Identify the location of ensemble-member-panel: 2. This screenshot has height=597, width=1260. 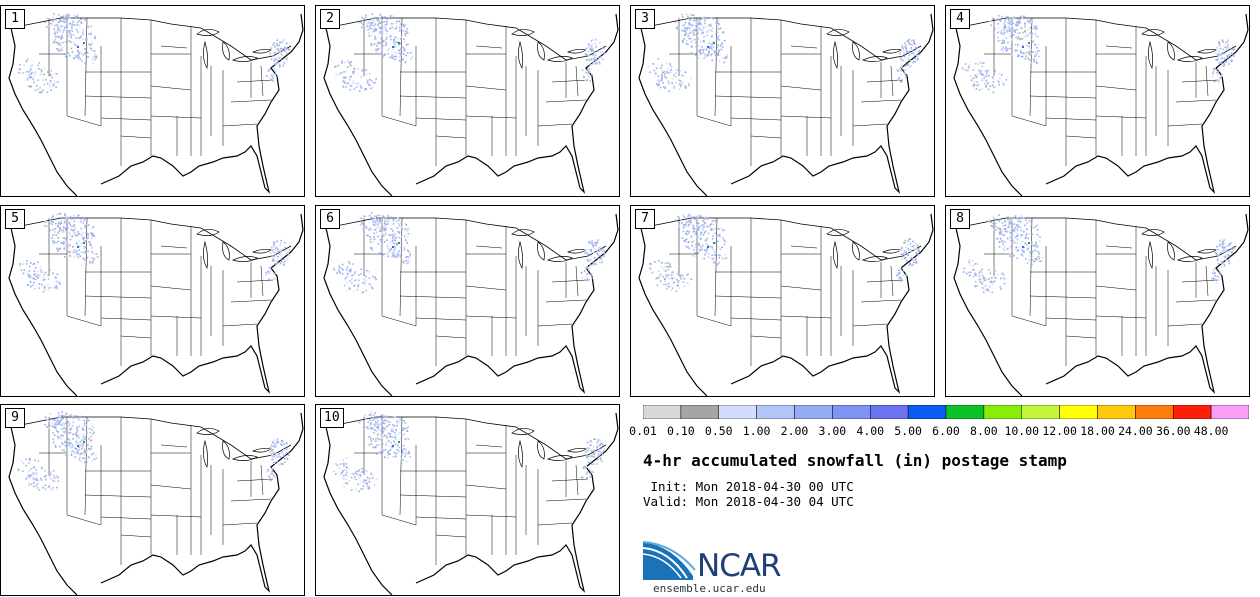
(467, 101).